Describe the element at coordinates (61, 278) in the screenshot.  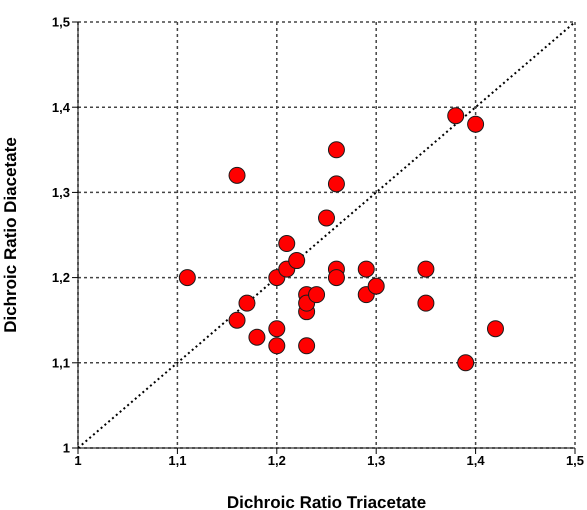
I see `y-tick-label: 1,2` at that location.